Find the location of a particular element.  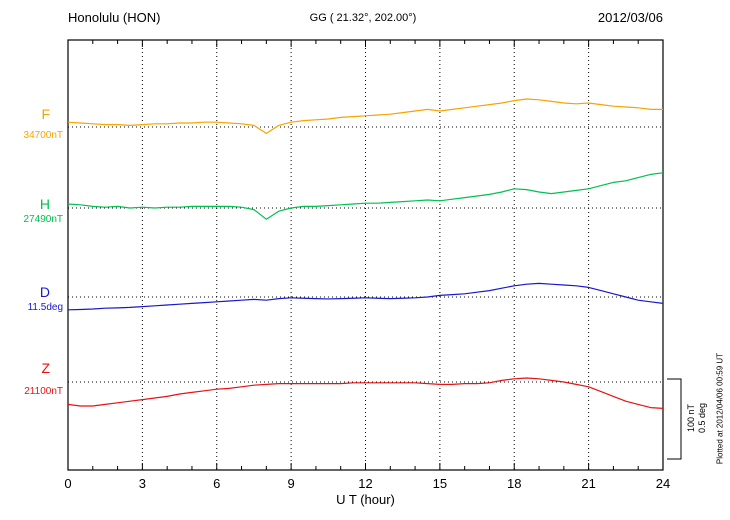

trace-F is located at coordinates (365, 116).